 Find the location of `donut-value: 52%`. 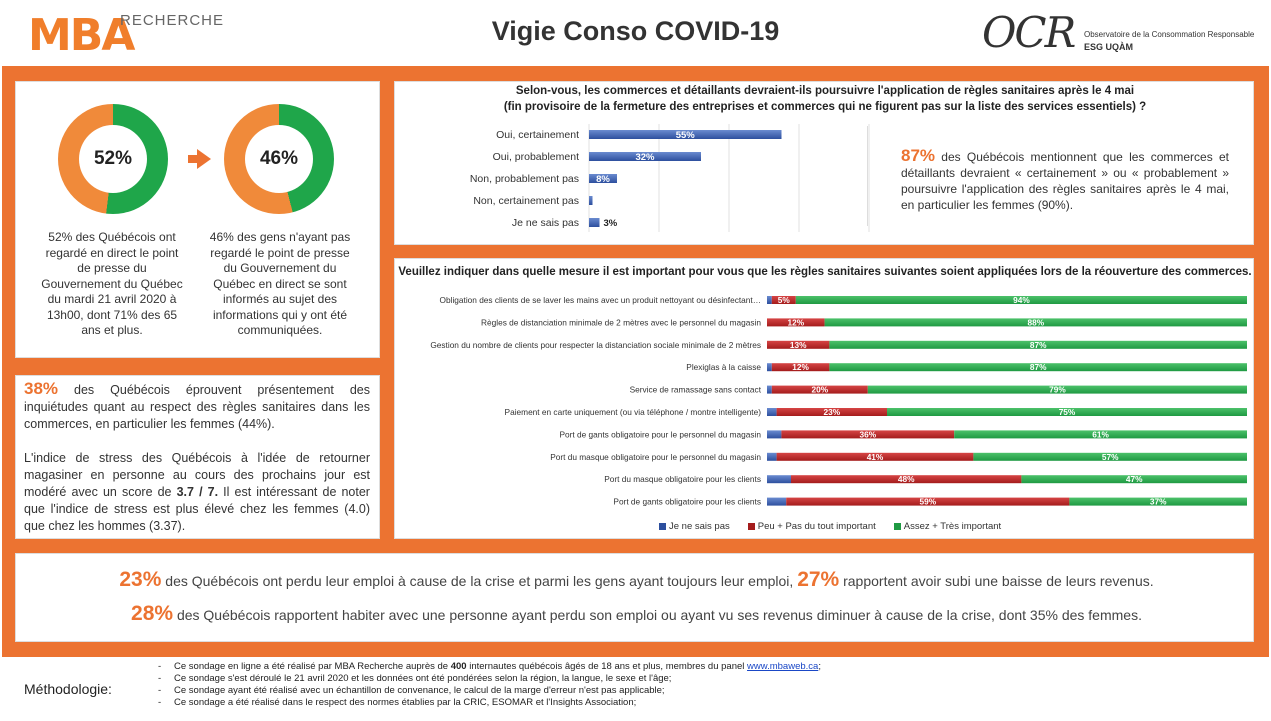

donut-value: 52% is located at coordinates (113, 159).